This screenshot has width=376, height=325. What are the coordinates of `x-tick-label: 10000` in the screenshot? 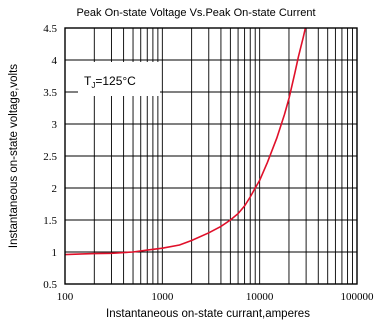 It's located at (260, 297).